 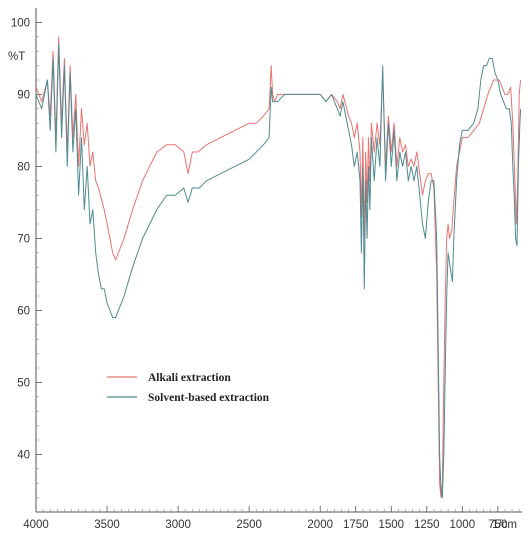 I want to click on y-tick-label: 60, so click(x=23, y=311).